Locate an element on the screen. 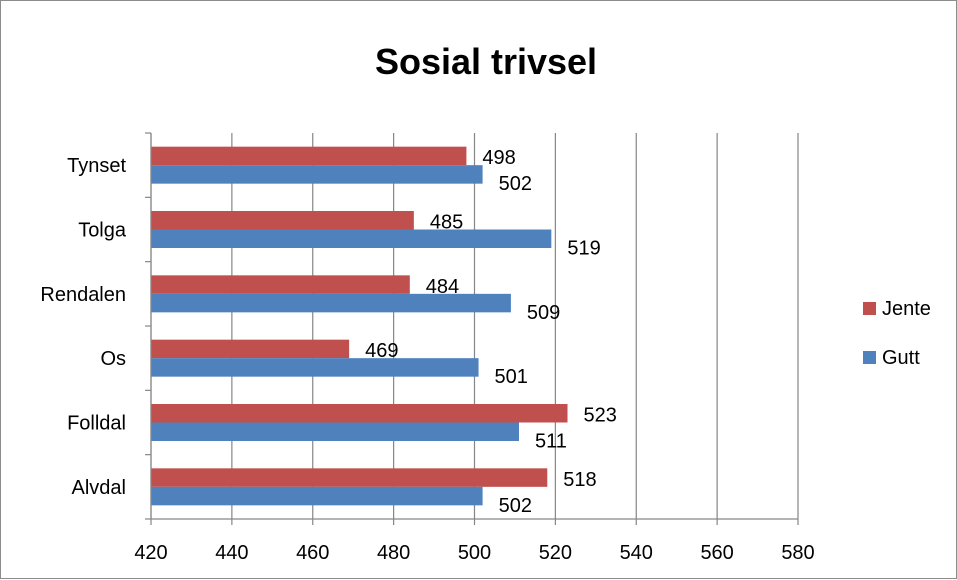  category-label: Tolga is located at coordinates (102, 231).